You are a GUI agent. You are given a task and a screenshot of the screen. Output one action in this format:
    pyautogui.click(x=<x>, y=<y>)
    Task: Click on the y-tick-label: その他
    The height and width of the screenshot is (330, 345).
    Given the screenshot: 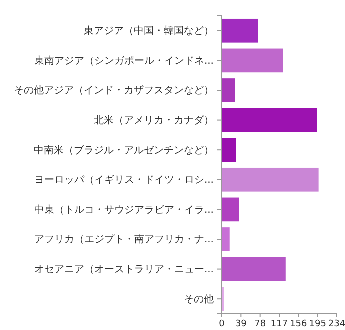 What is the action you would take?
    pyautogui.click(x=199, y=299)
    